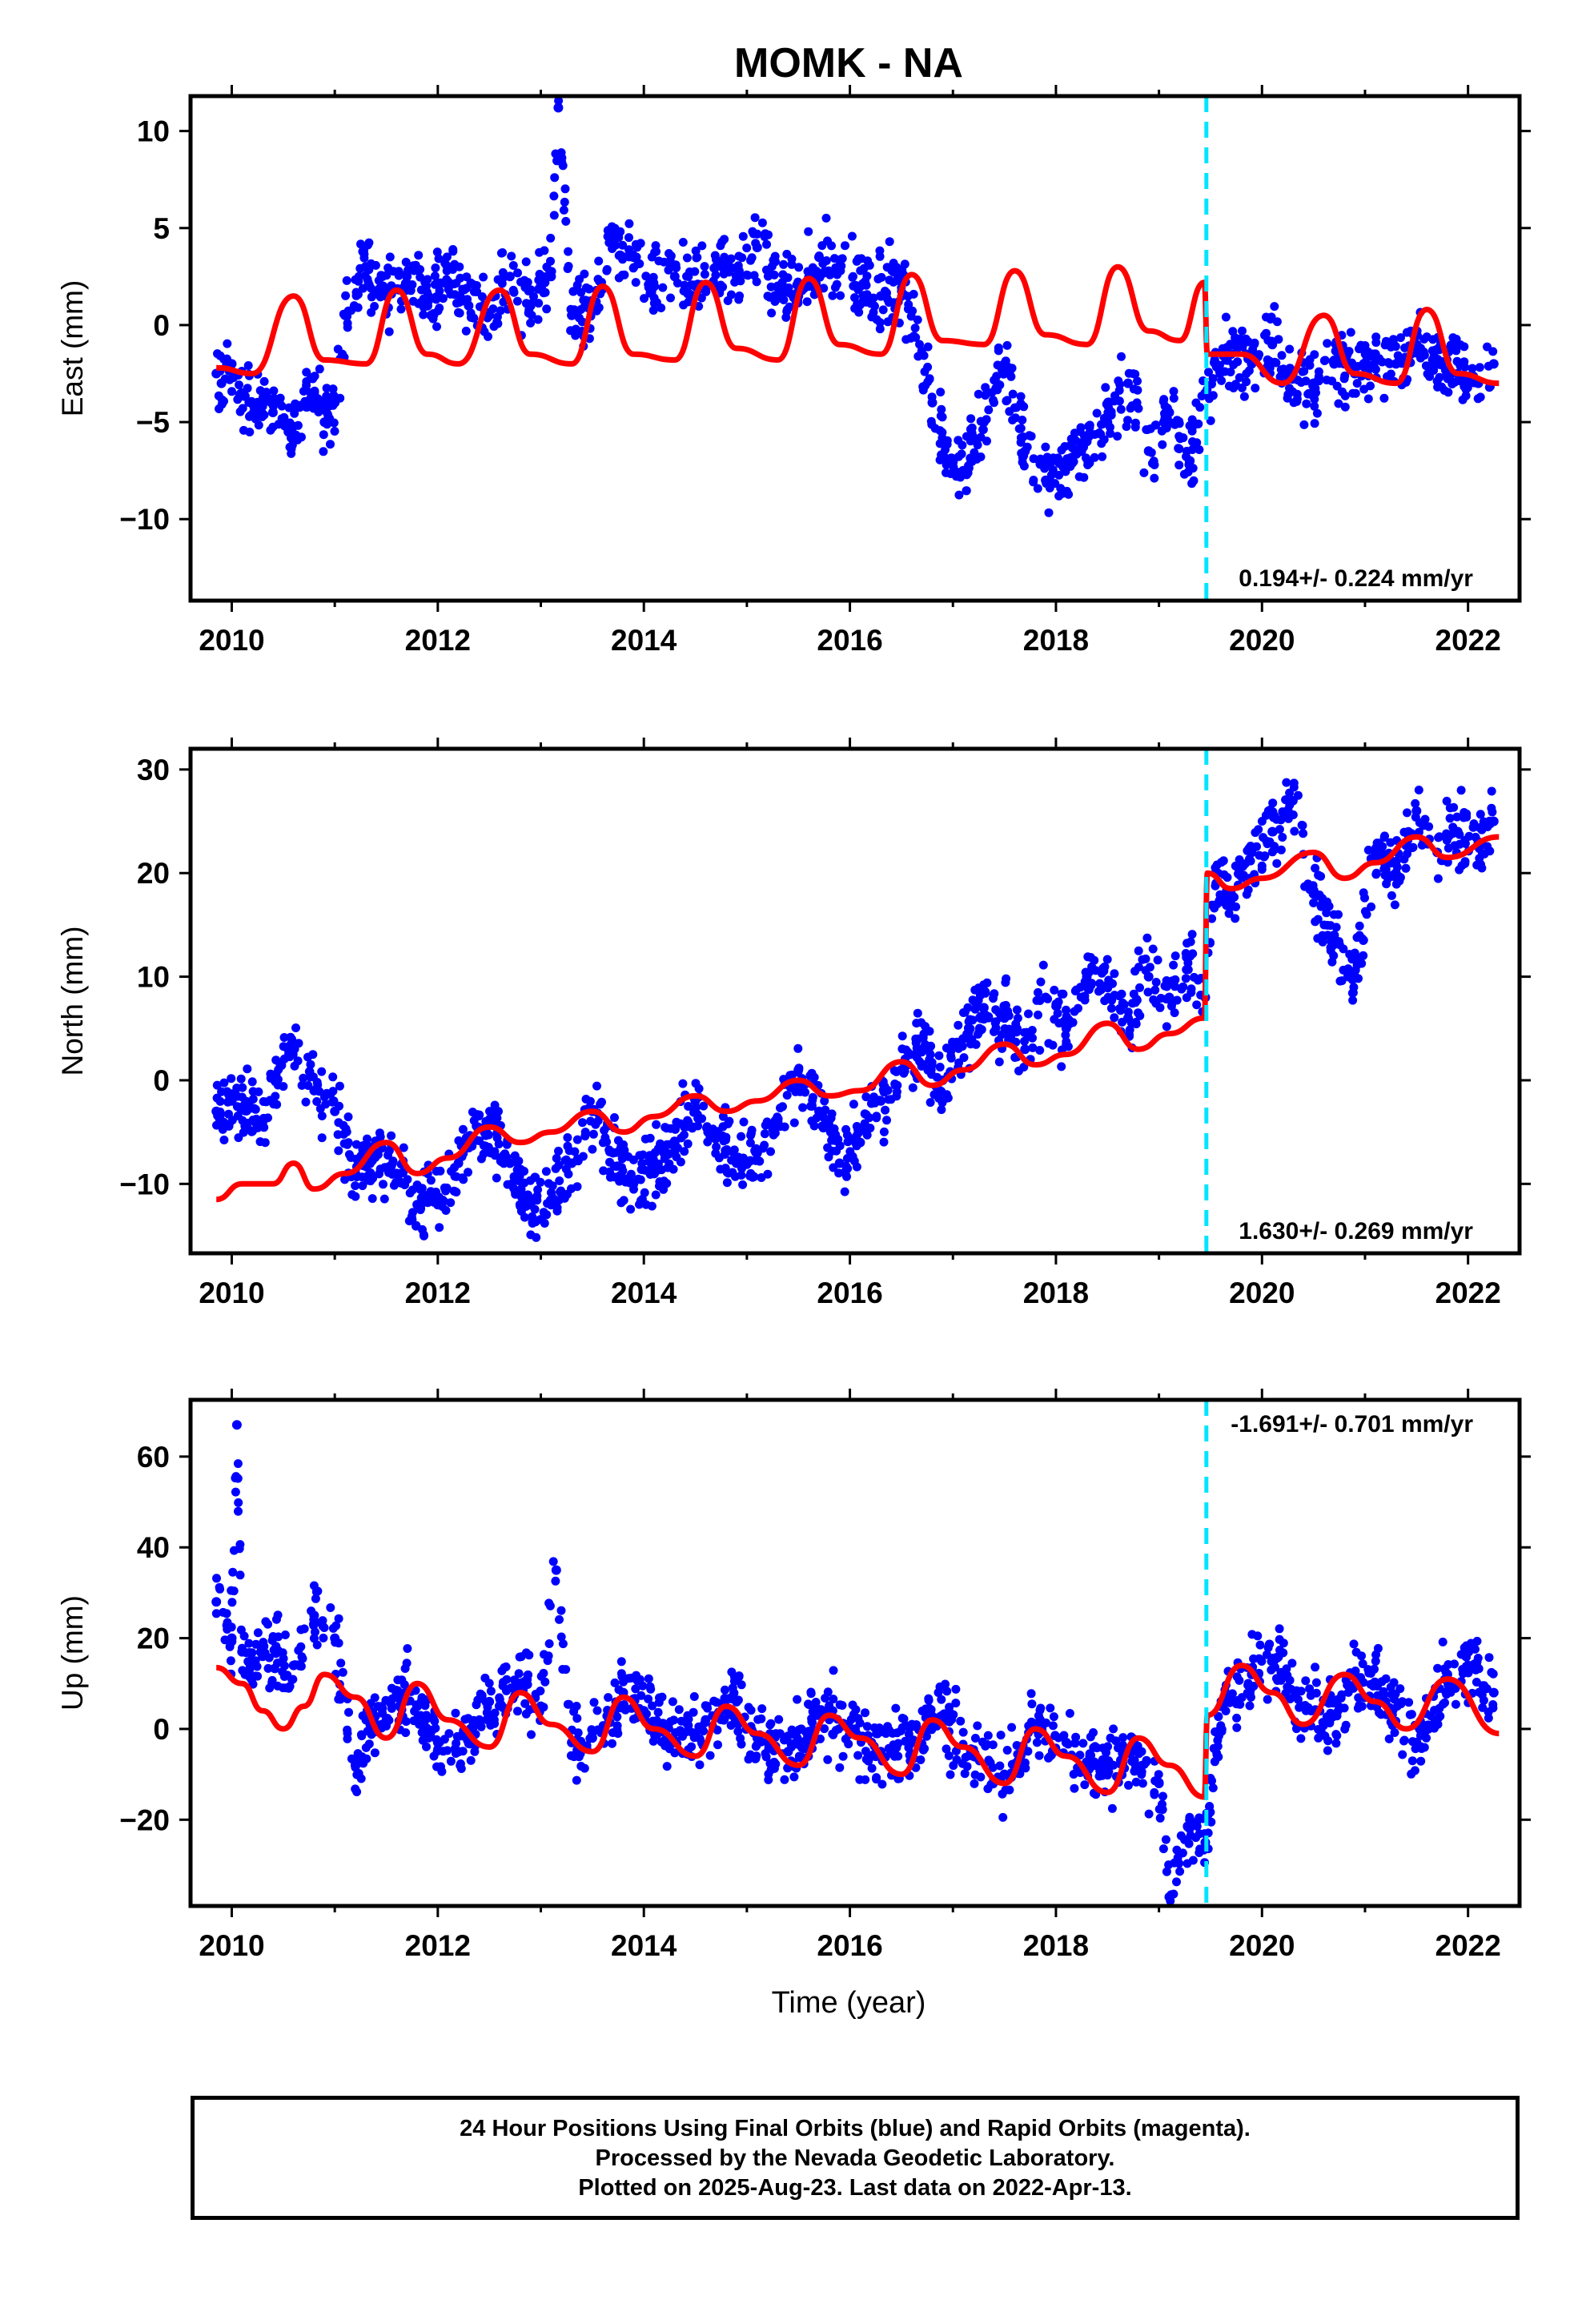  Describe the element at coordinates (644, 1945) in the screenshot. I see `x-tick-label: 2014` at that location.